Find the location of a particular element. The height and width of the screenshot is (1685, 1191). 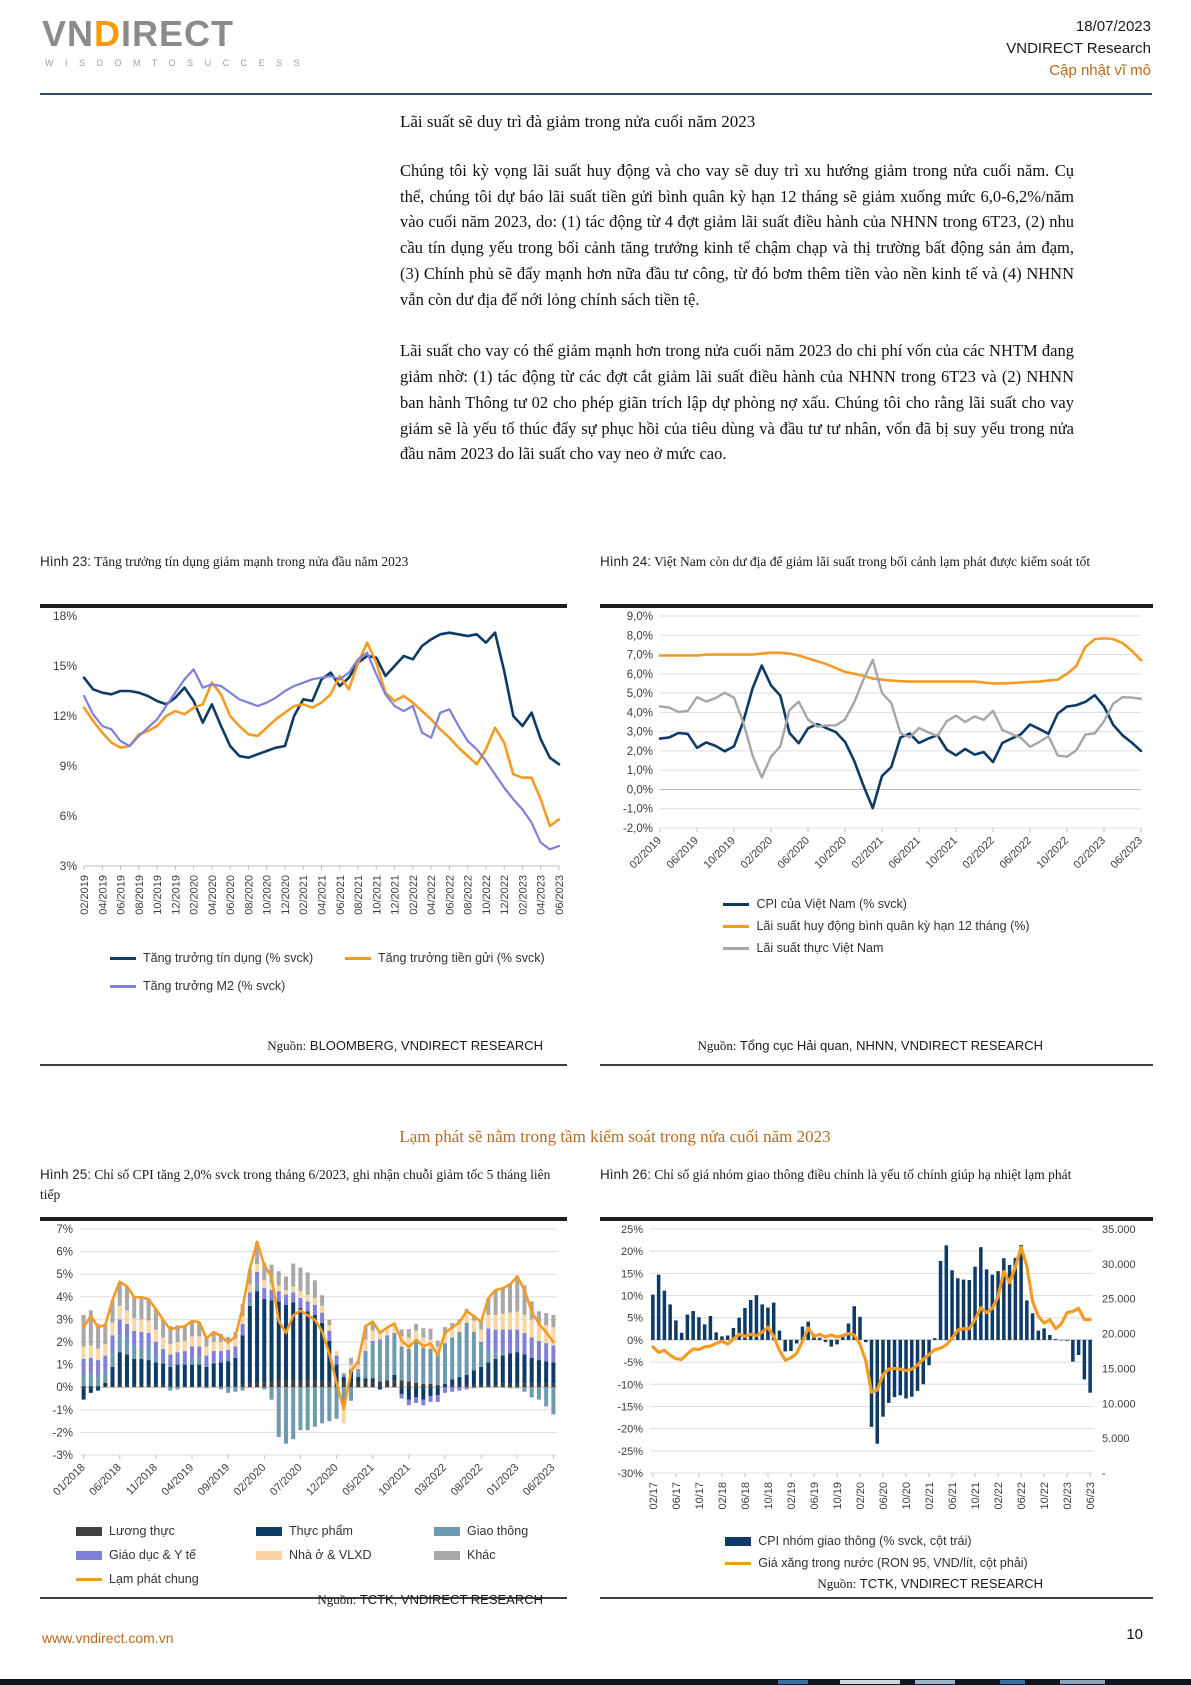

svg-text: 06/17 is located at coordinates (677, 1496).